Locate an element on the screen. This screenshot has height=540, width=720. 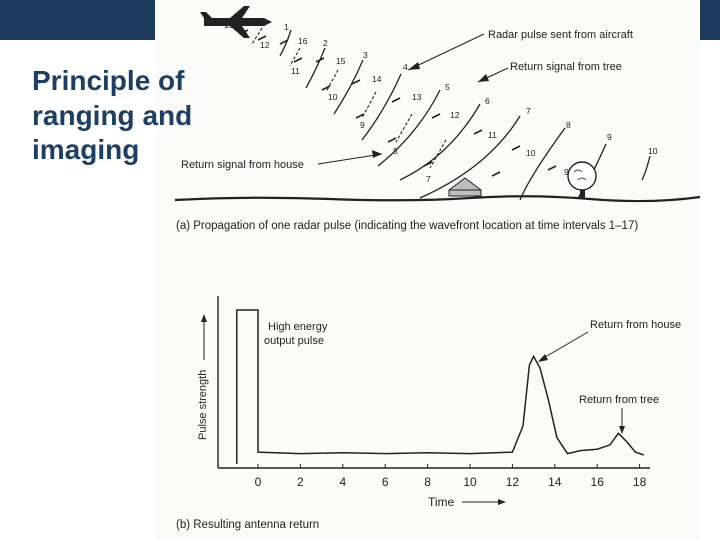
x-tick-label: 8 is located at coordinates (427, 482).